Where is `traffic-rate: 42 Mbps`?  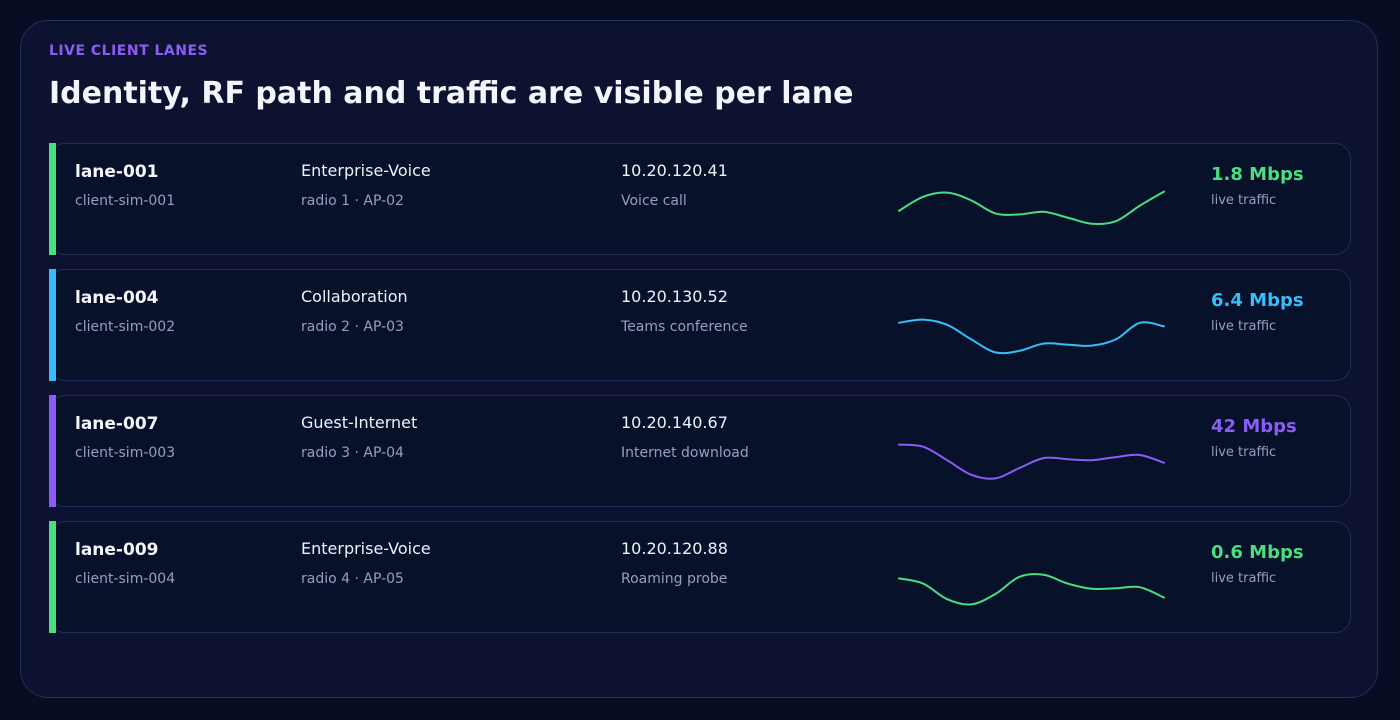 traffic-rate: 42 Mbps is located at coordinates (1254, 426).